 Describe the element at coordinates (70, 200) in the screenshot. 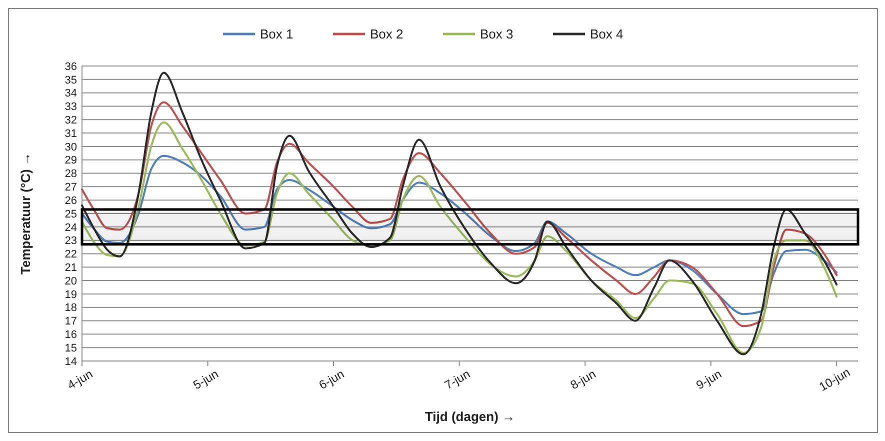

I see `y-tick-label: 26` at that location.